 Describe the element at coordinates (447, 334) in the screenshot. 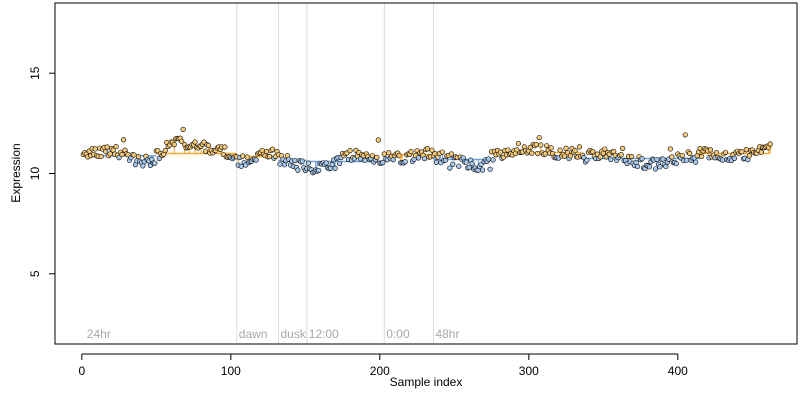

I see `segment-label: 48hr` at that location.